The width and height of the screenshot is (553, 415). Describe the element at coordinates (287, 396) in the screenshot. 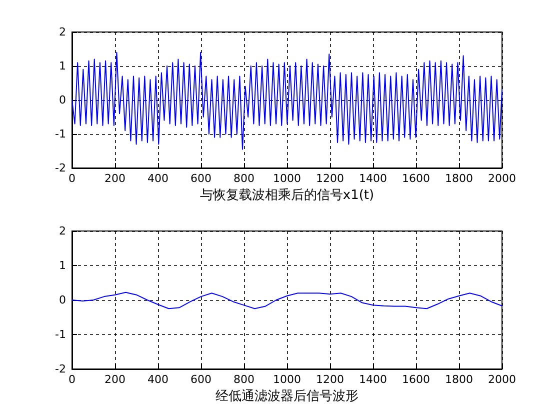

I see `x-axis-title: 经低通滤波器后信号波形` at that location.